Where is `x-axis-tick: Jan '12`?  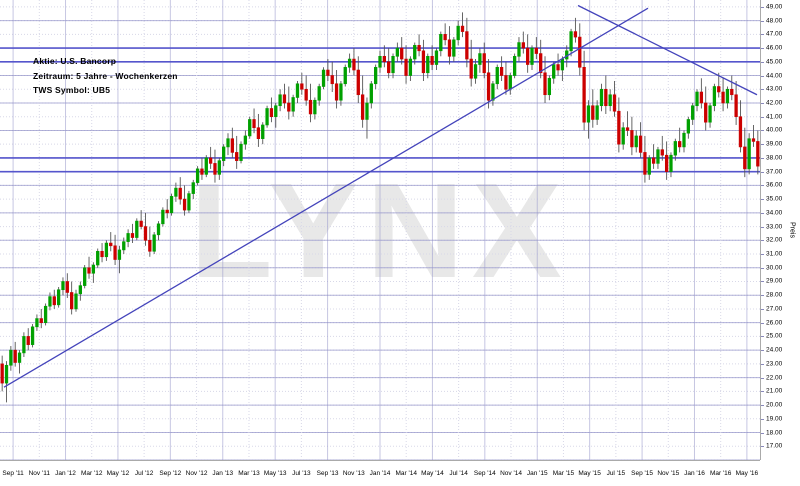 x-axis-tick: Jan '12 is located at coordinates (65, 473).